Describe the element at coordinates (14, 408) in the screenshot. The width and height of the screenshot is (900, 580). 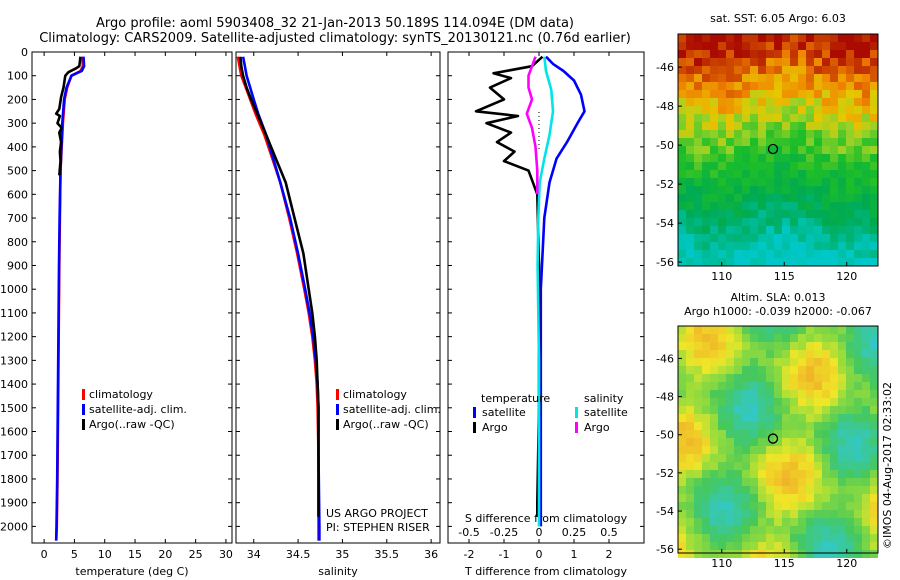
I see `y-tick-label: 1500` at that location.